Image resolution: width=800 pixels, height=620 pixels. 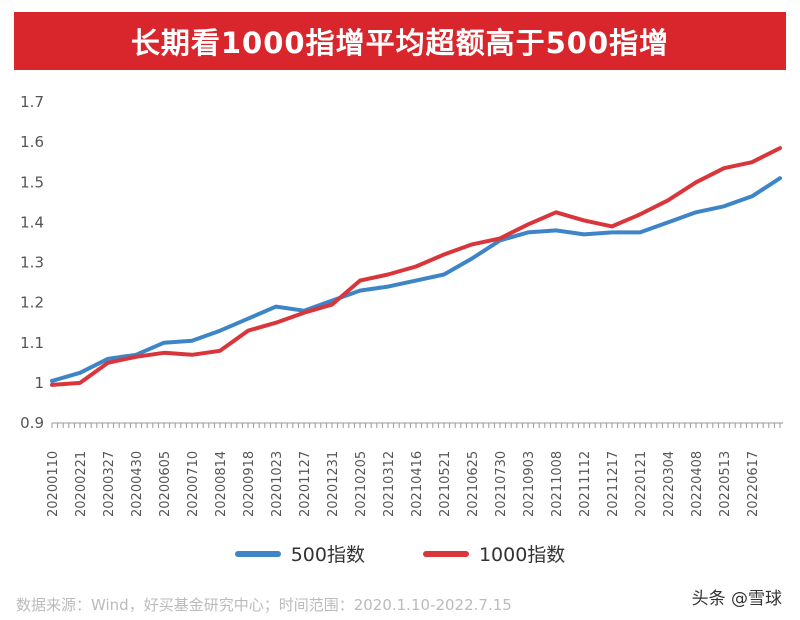 What do you see at coordinates (400, 553) in the screenshot?
I see `legend: 500指数 1000指数` at bounding box center [400, 553].